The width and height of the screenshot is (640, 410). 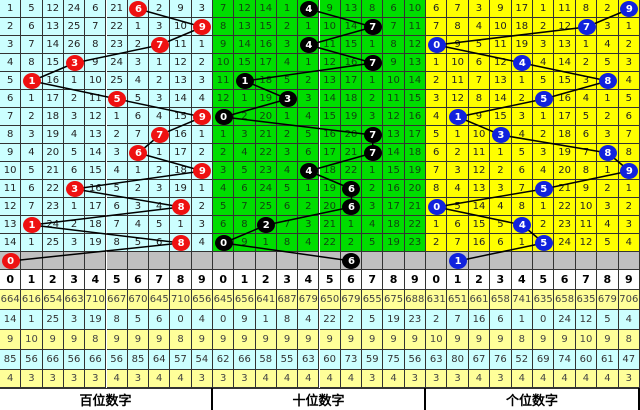 I want to click on stat-cell: 2, so click(x=437, y=320).